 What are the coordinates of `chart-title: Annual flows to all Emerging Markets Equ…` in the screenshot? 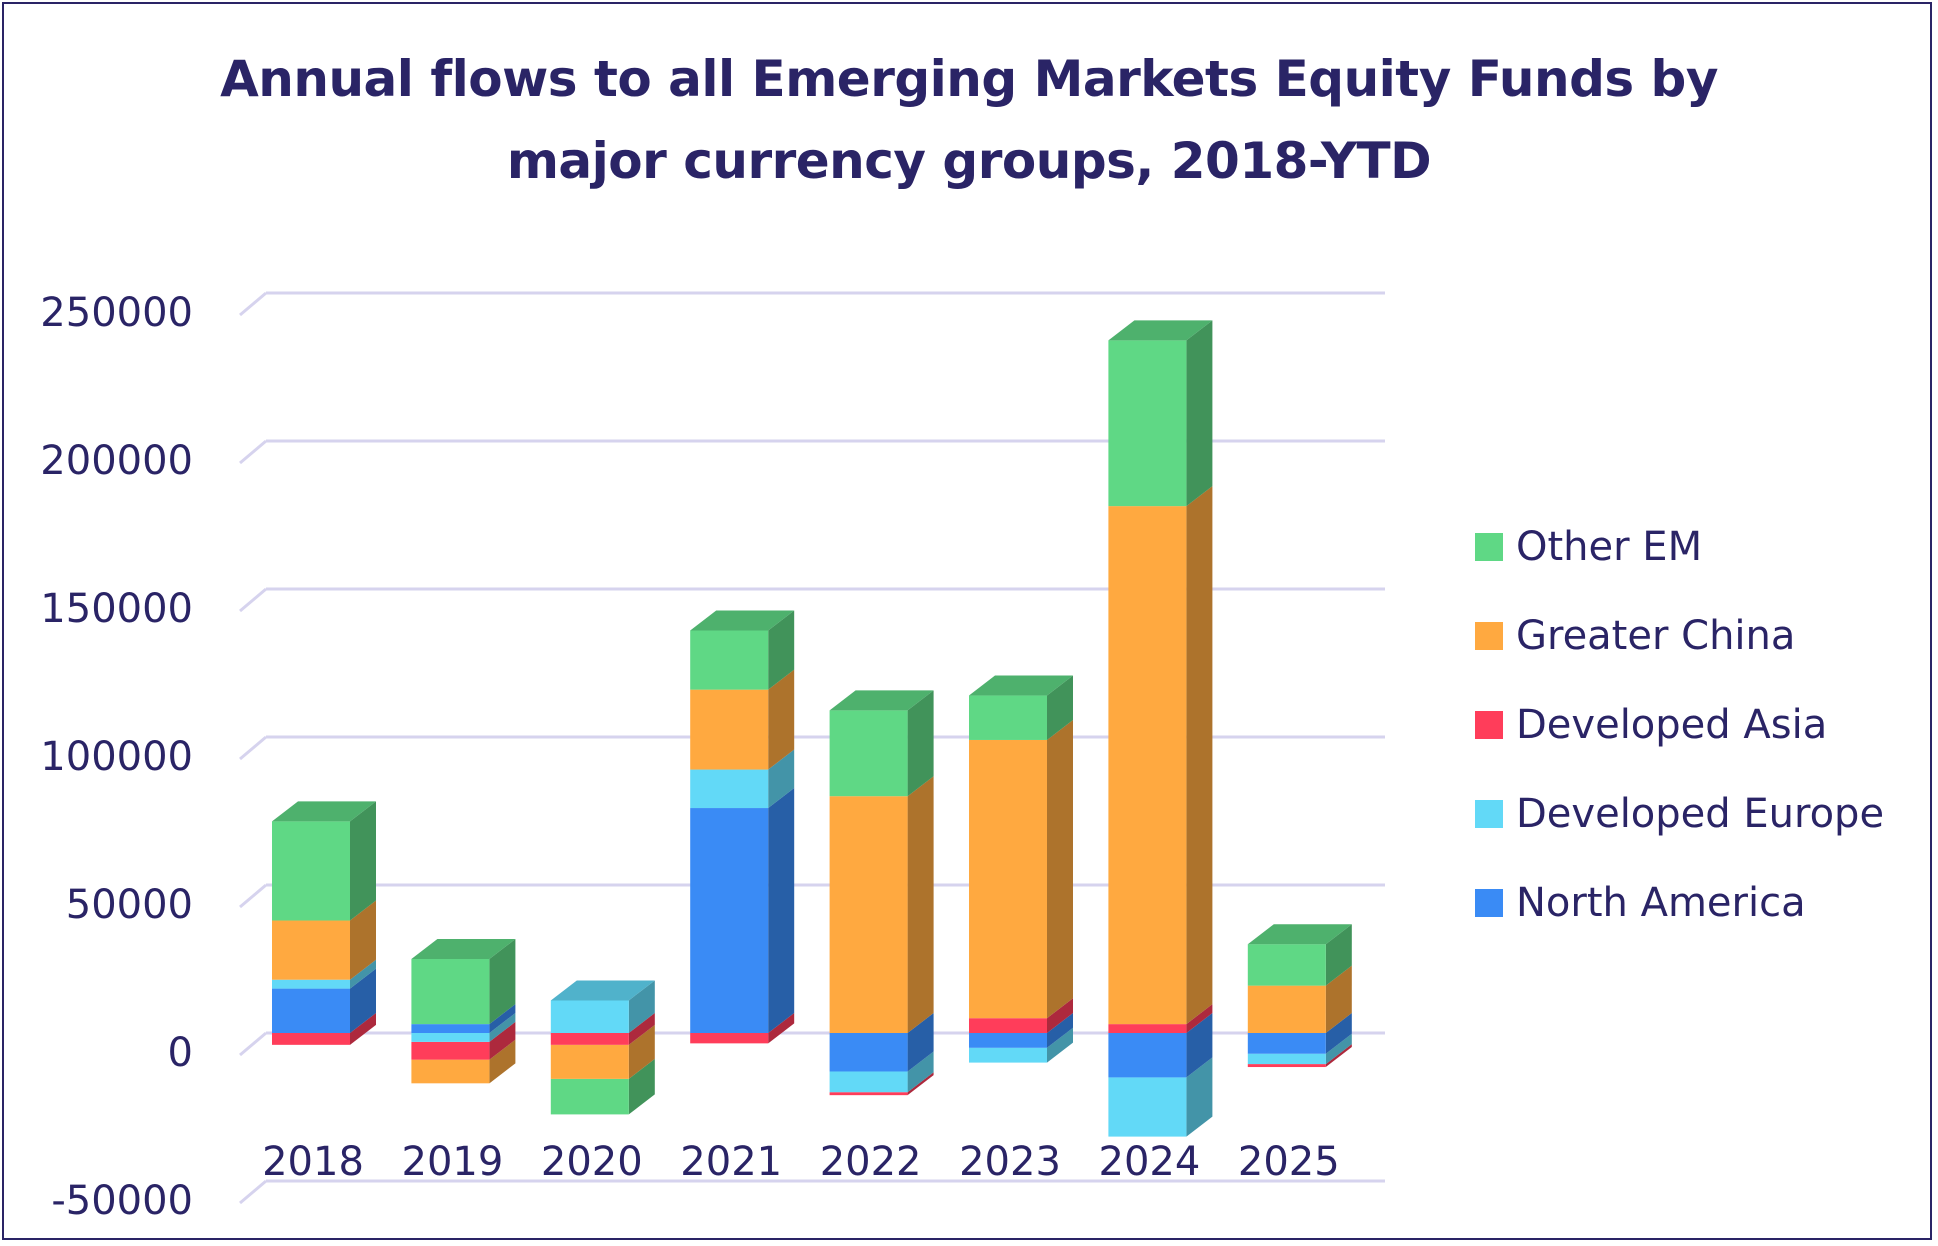 It's located at (969, 120).